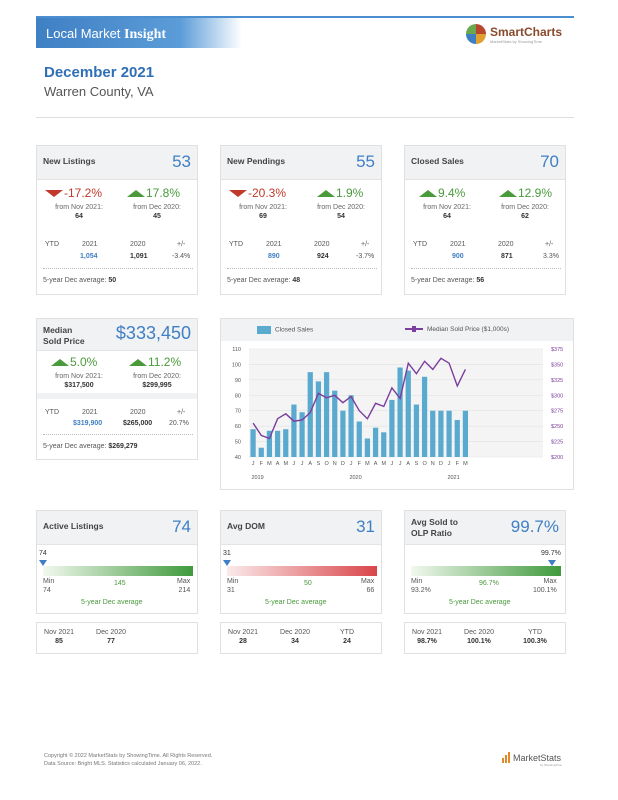 Image resolution: width=618 pixels, height=800 pixels. What do you see at coordinates (99, 91) in the screenshot?
I see `report-location: Warren County, VA` at bounding box center [99, 91].